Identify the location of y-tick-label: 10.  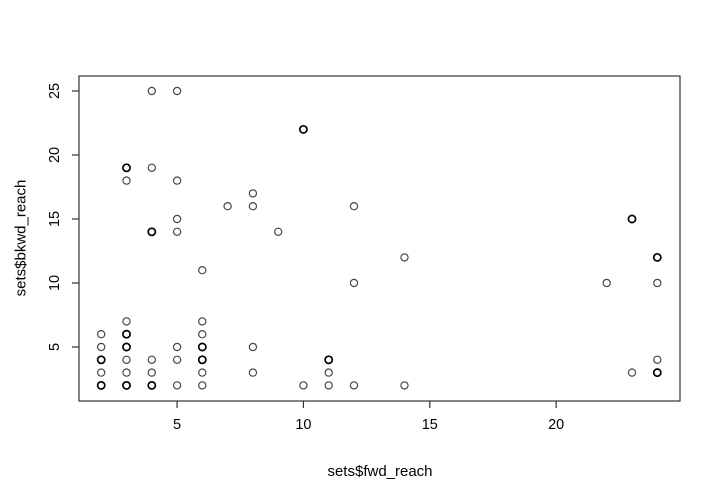
(55, 283).